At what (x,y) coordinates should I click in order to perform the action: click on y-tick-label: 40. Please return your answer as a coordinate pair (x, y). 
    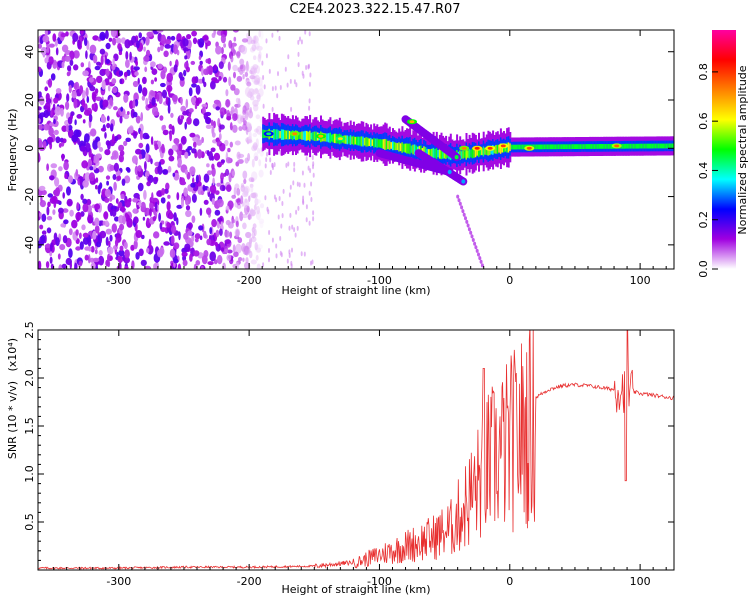
    Looking at the image, I should click on (29, 52).